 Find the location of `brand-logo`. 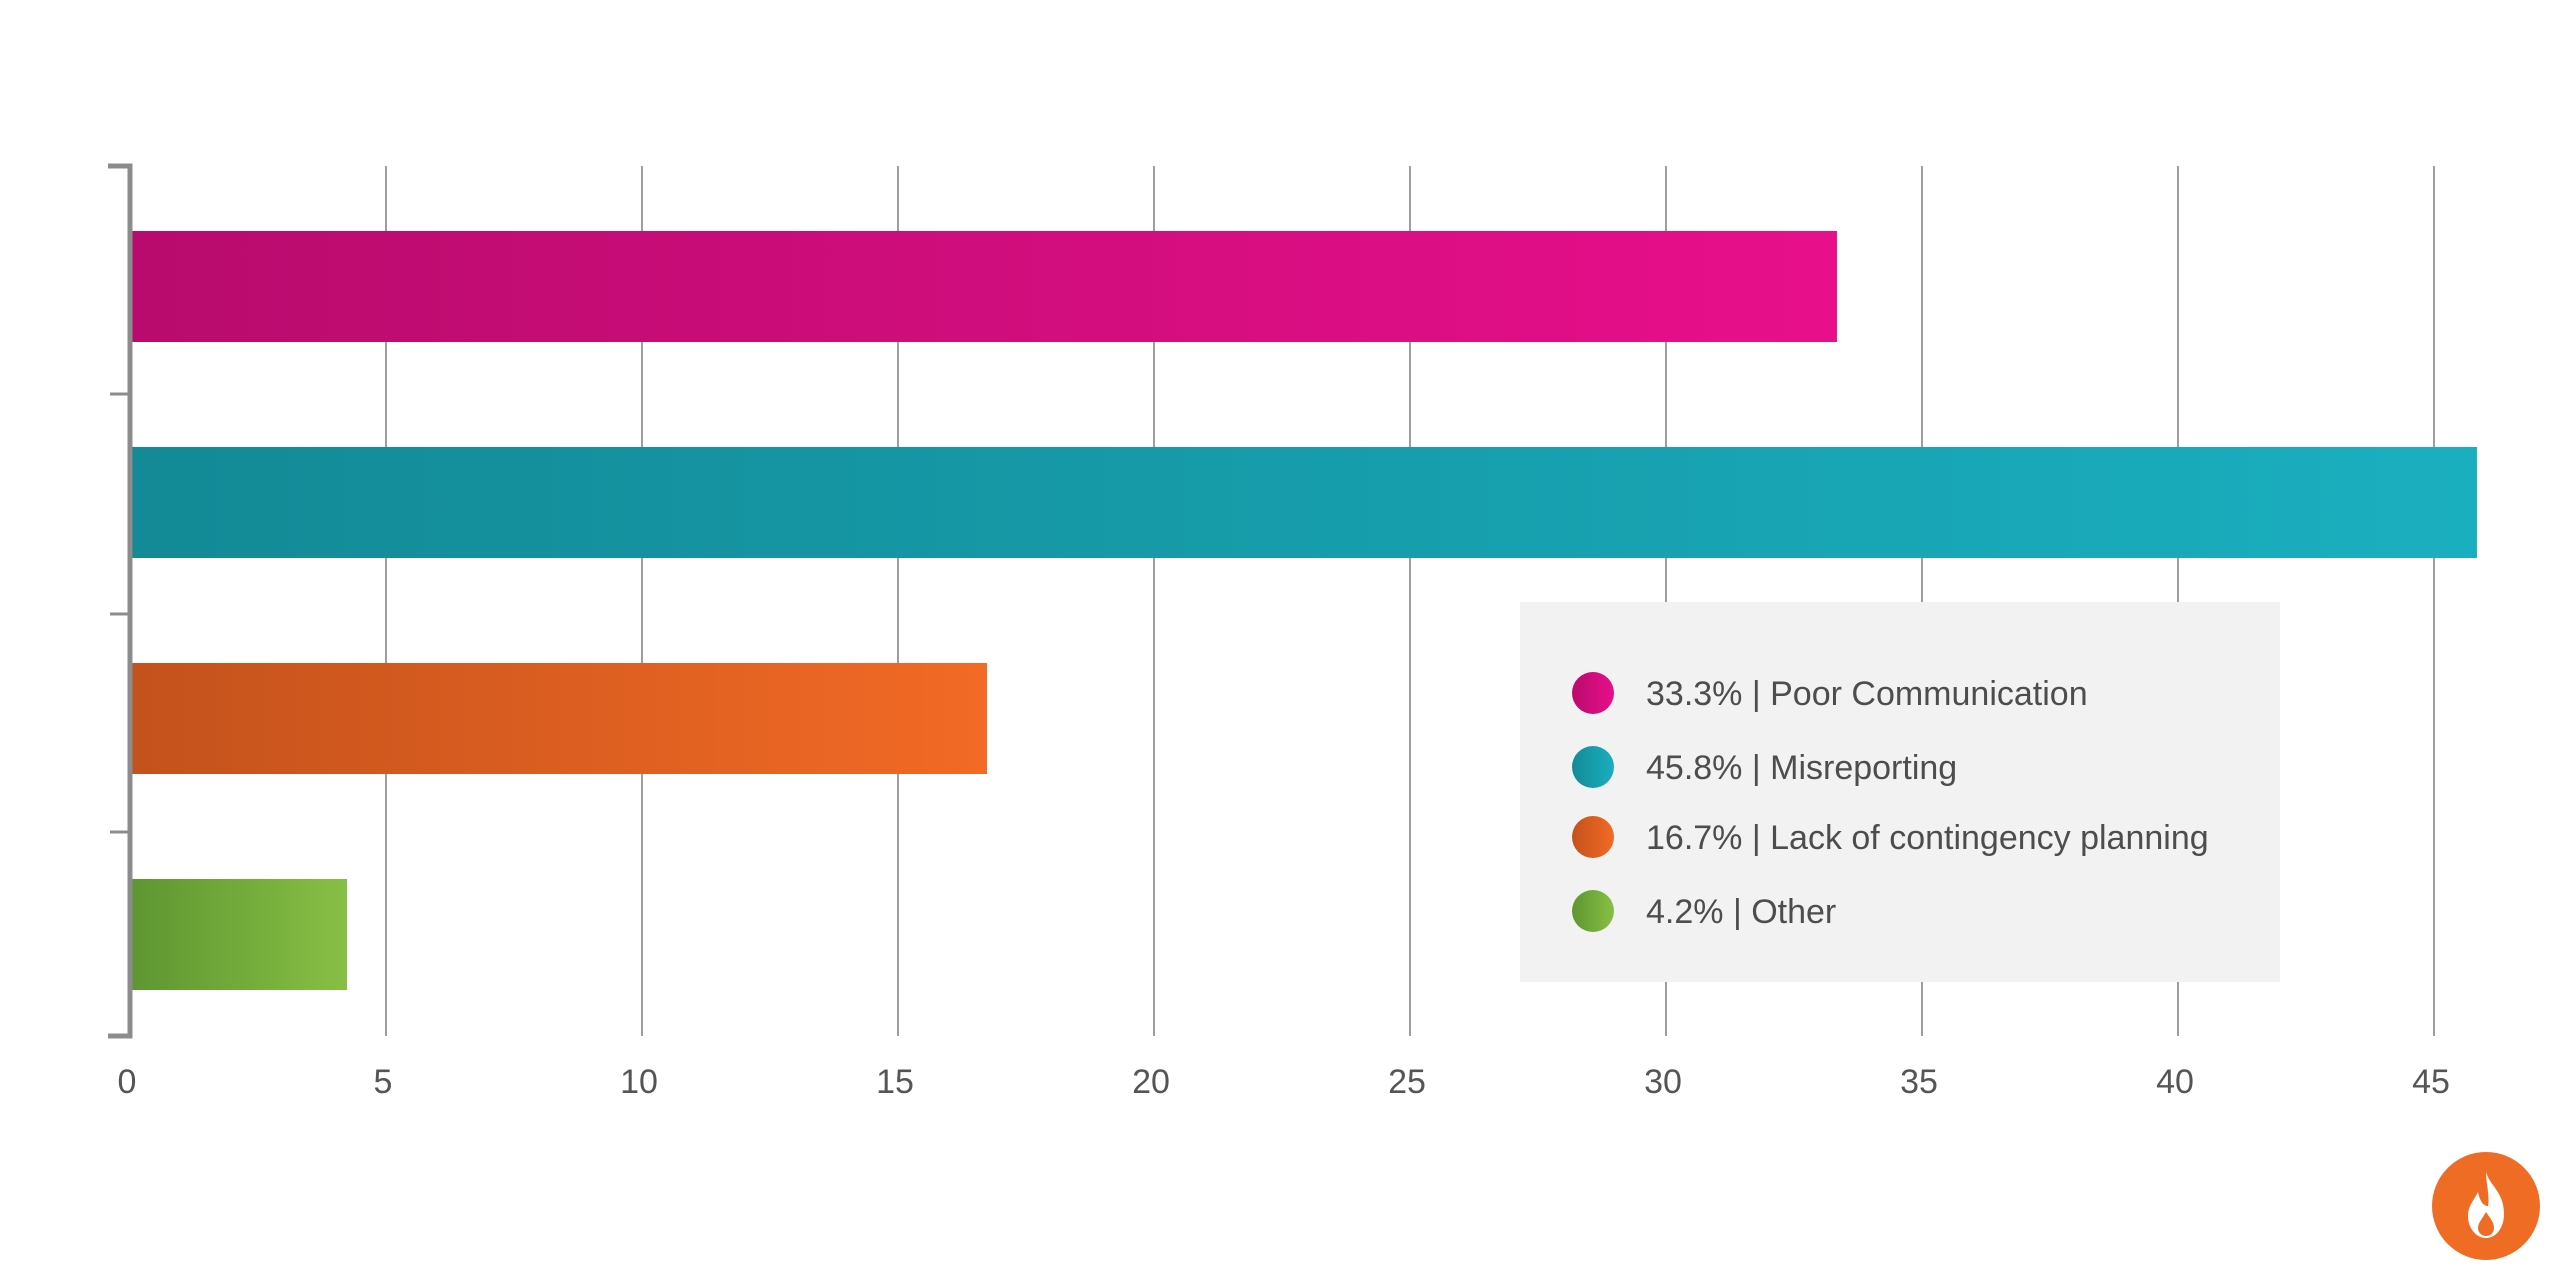

brand-logo is located at coordinates (2486, 1206).